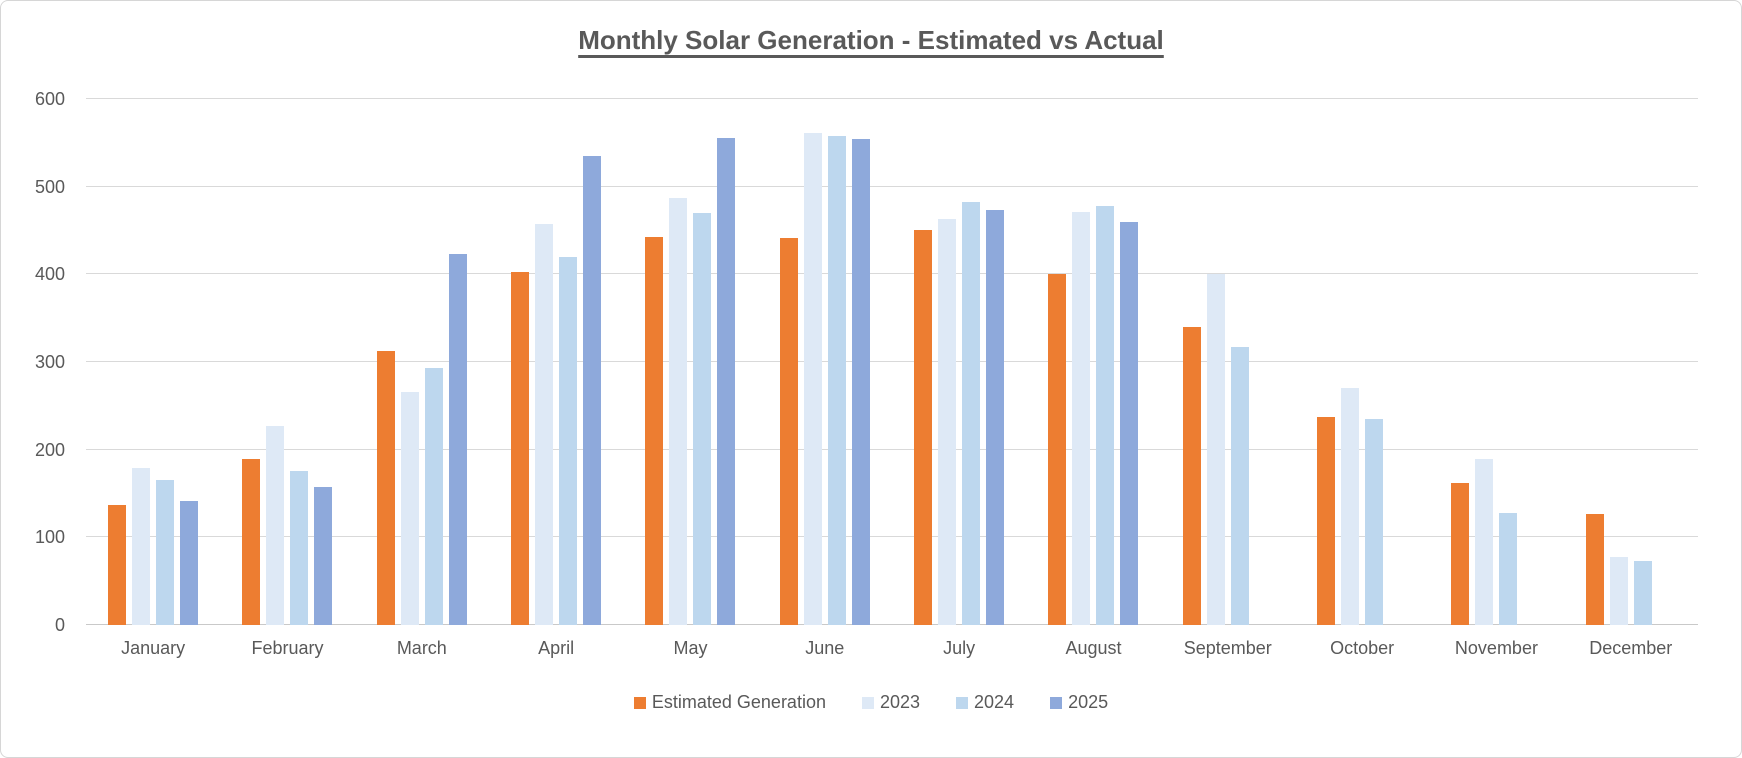  I want to click on bar-group-september, so click(1228, 362).